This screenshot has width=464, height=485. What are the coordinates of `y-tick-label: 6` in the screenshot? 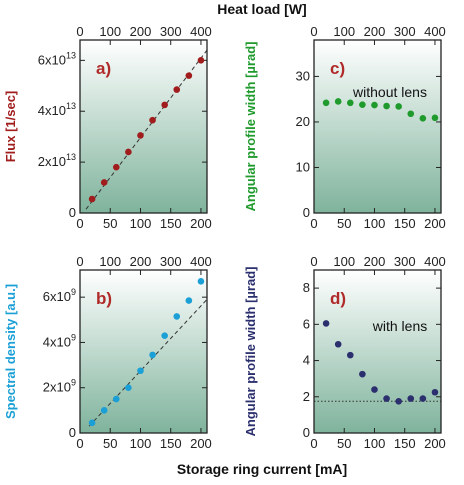 It's located at (306, 323).